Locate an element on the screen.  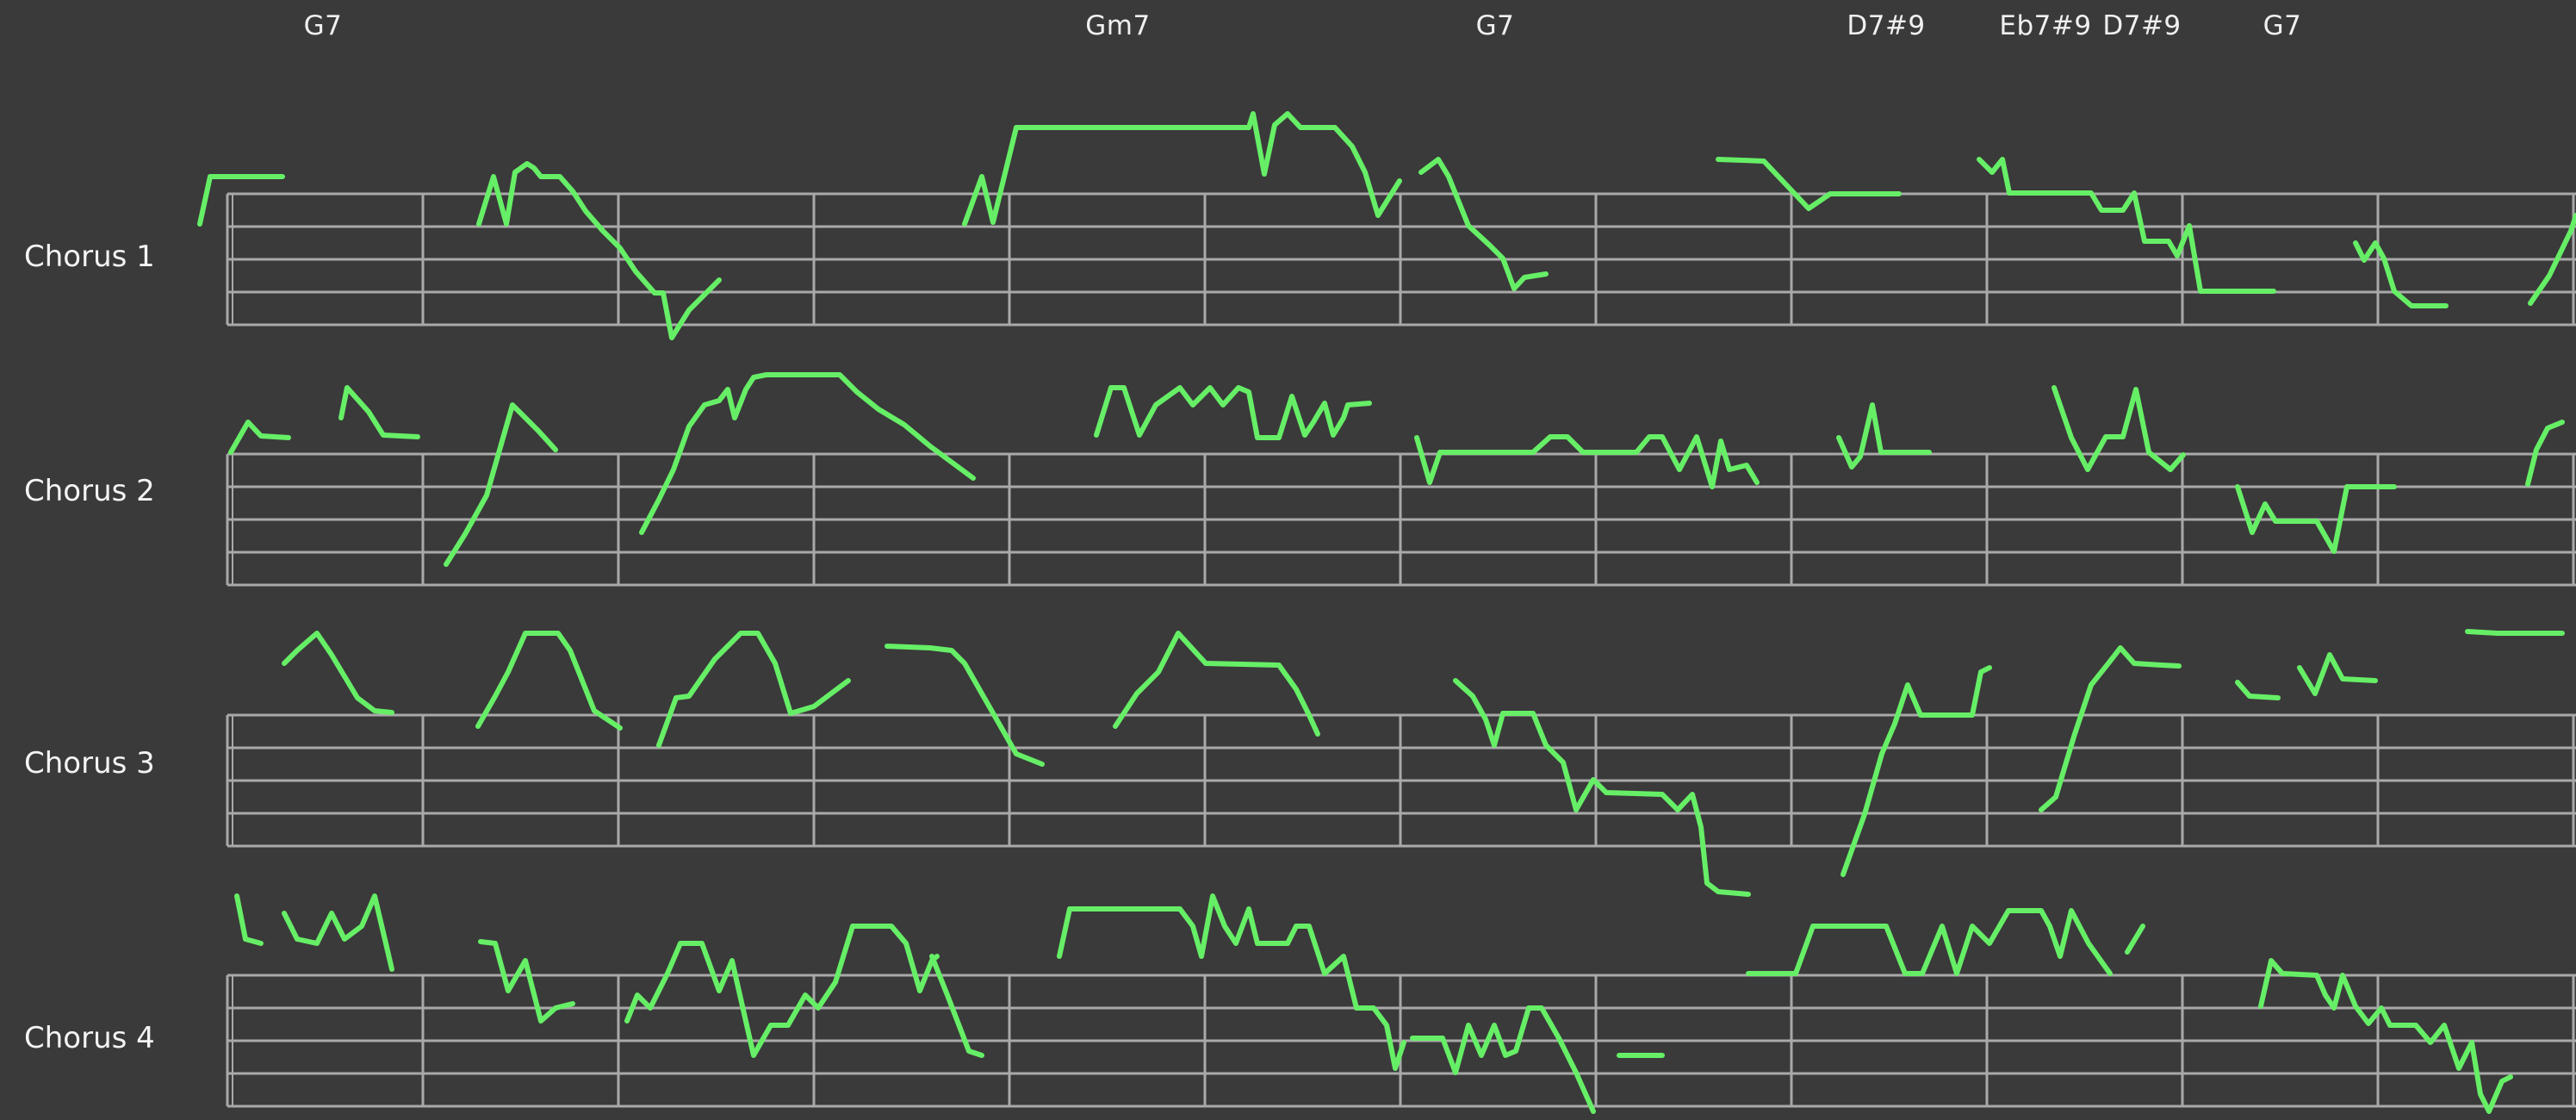
chord-label-g7-1: G7 is located at coordinates (323, 26).